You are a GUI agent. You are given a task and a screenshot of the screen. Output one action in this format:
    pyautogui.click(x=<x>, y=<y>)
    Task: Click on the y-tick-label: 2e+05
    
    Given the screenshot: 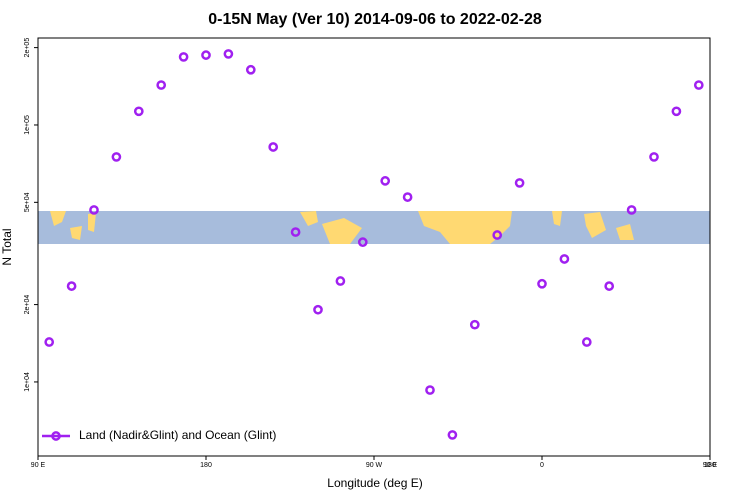 What is the action you would take?
    pyautogui.click(x=27, y=48)
    